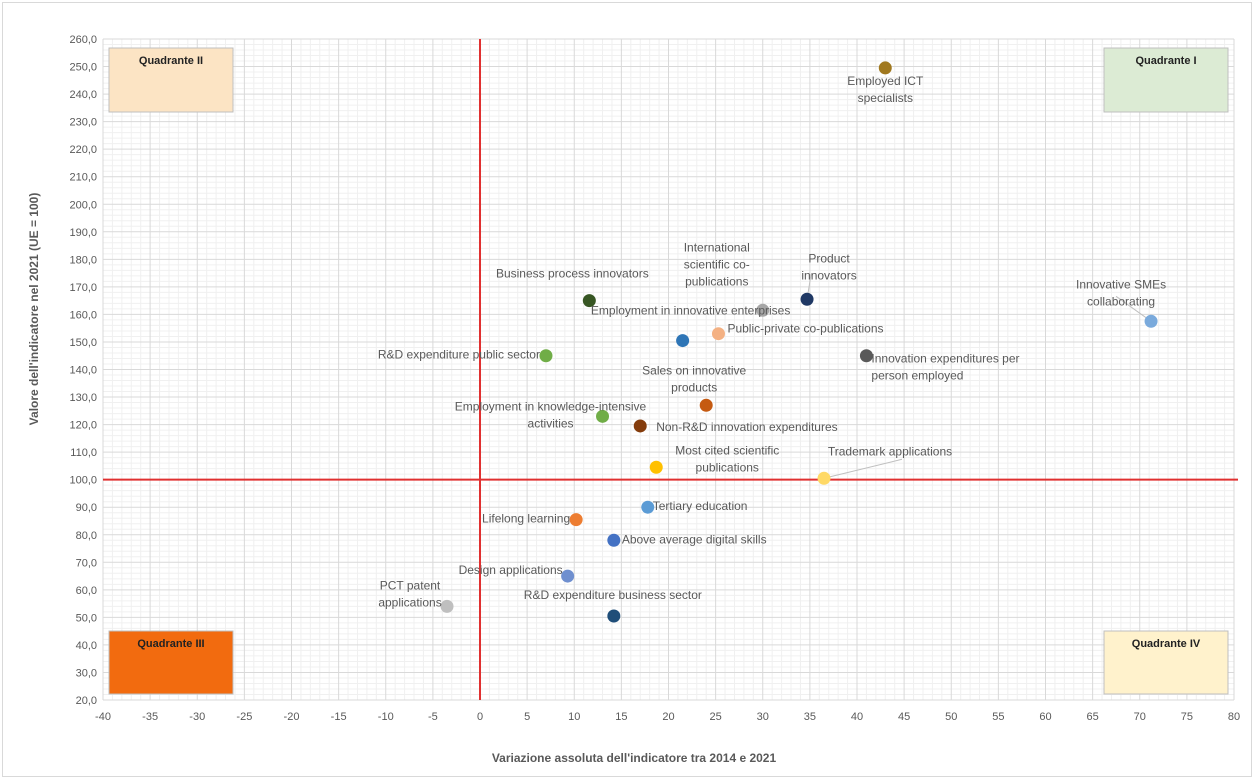  I want to click on y-tick-label: 130,0, so click(83, 398).